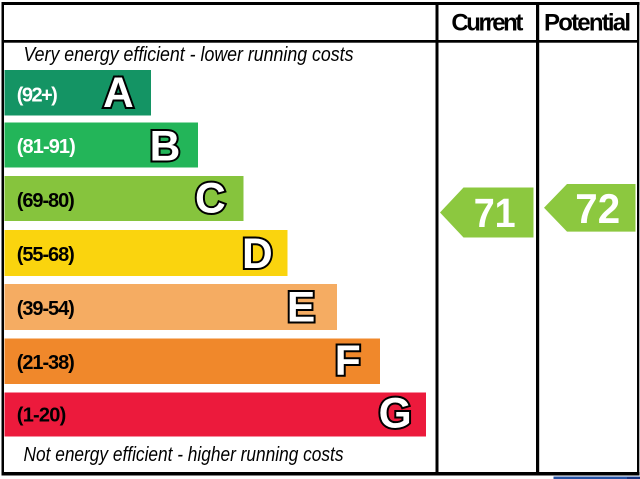 Image resolution: width=640 pixels, height=479 pixels. What do you see at coordinates (301, 307) in the screenshot?
I see `svg-text: E` at bounding box center [301, 307].